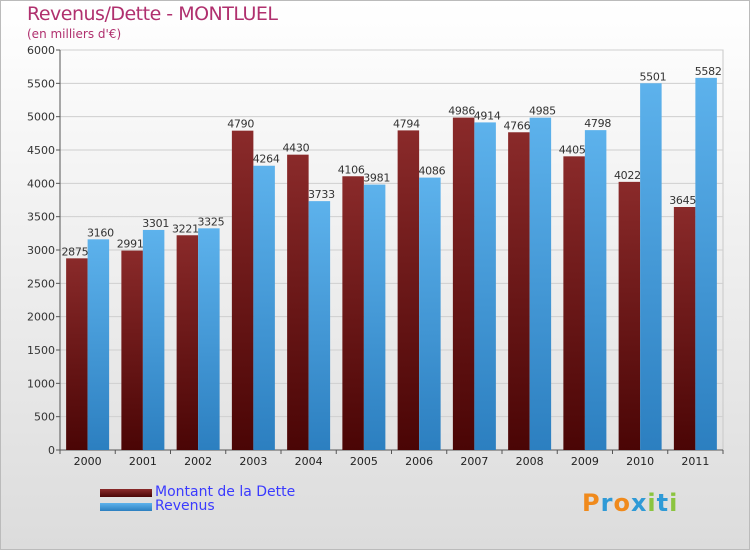  Describe the element at coordinates (519, 291) in the screenshot. I see `bar-debt-2008` at that location.